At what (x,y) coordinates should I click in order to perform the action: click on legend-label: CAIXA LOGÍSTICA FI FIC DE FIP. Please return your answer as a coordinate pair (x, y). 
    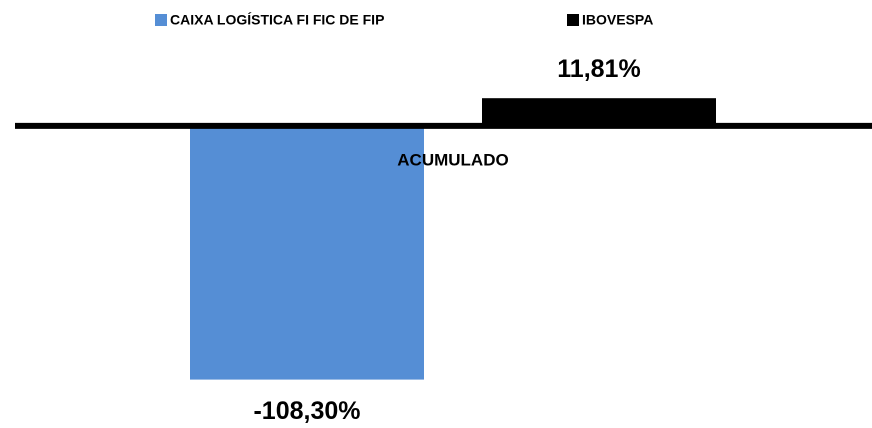
    Looking at the image, I should click on (277, 20).